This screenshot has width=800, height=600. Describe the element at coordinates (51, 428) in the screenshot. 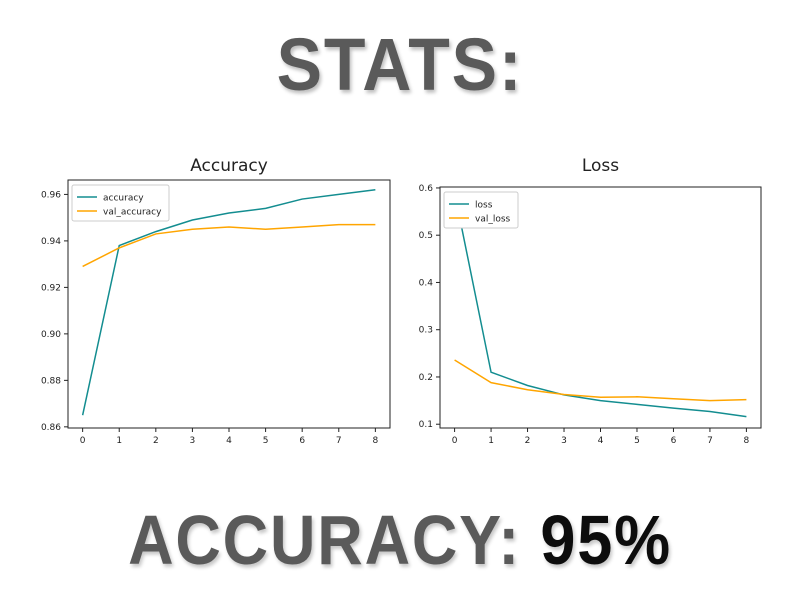

I see `y-tick-label: 0.86` at that location.